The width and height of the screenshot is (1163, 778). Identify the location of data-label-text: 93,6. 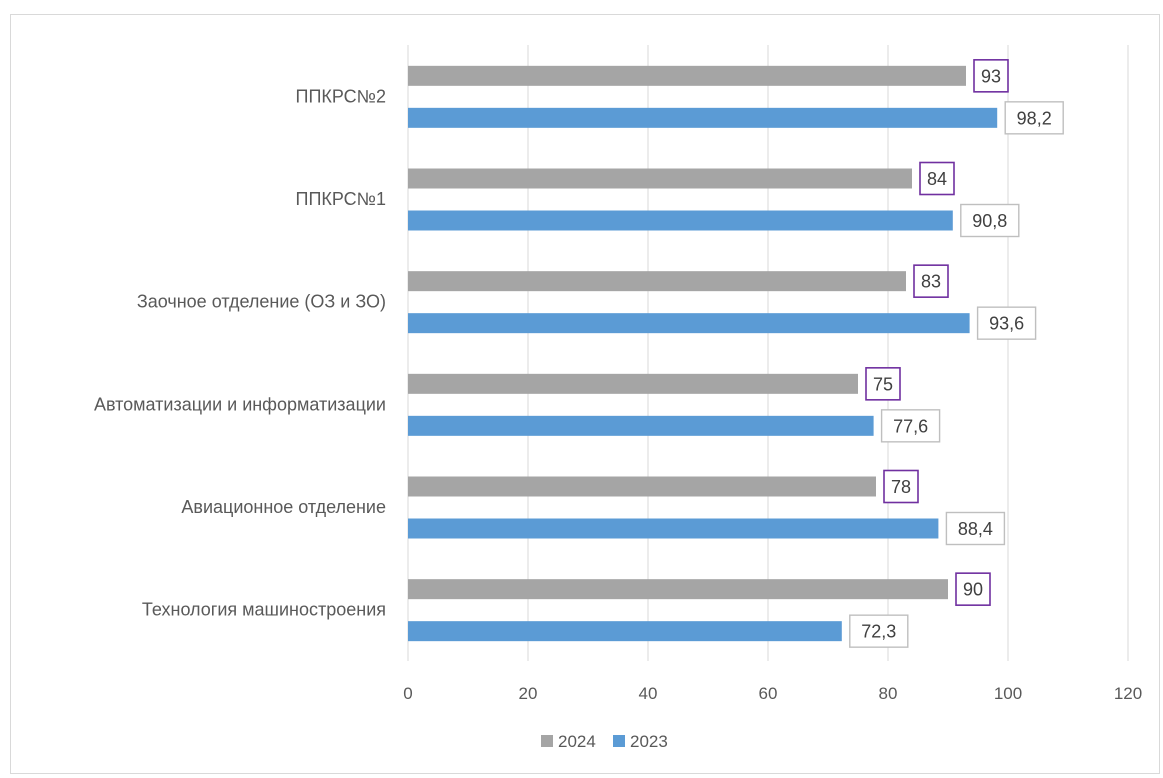
(1006, 324).